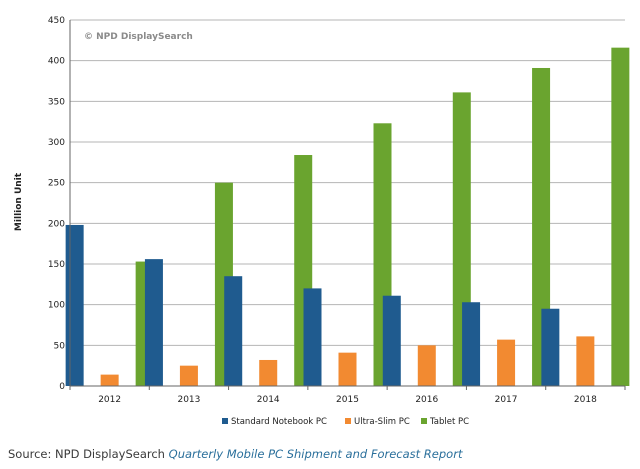 This screenshot has width=640, height=469. What do you see at coordinates (109, 400) in the screenshot?
I see `x-tick-label: 2012` at bounding box center [109, 400].